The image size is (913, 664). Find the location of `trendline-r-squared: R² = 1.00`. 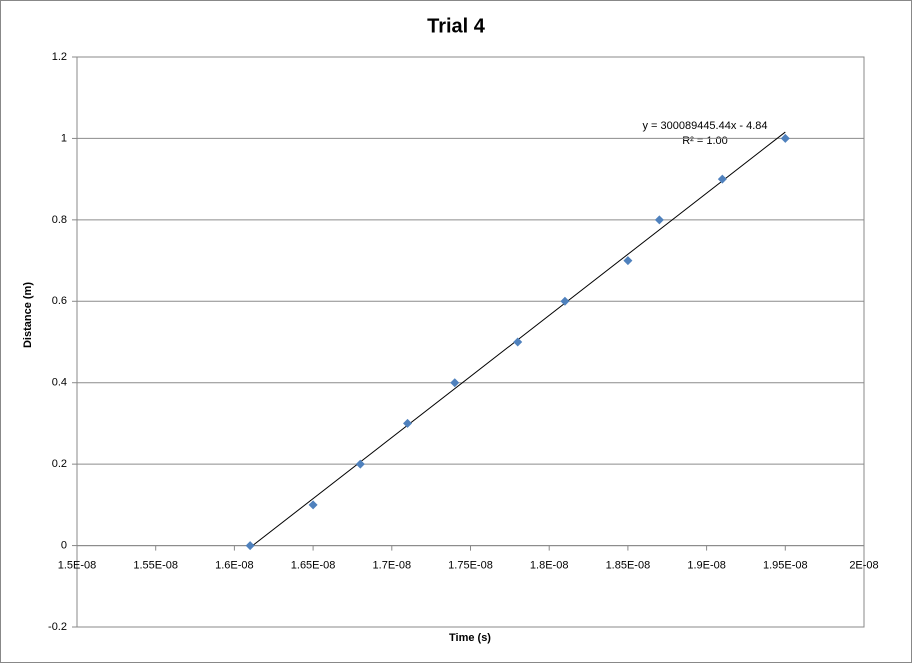

trendline-r-squared: R² = 1.00 is located at coordinates (705, 141).